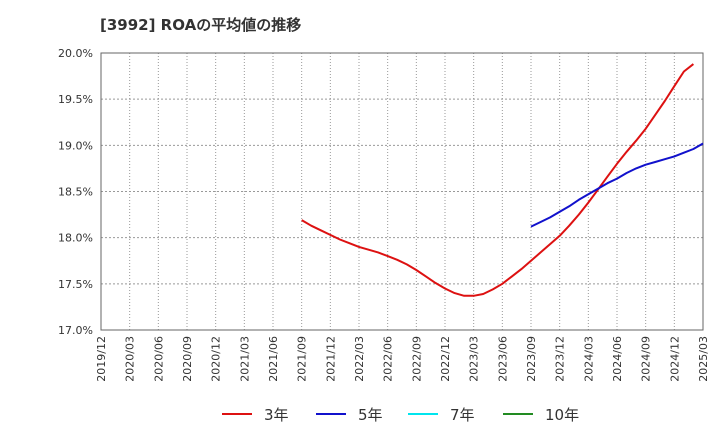 Image resolution: width=720 pixels, height=440 pixels. I want to click on x-tick-label: 2023/12, so click(560, 359).